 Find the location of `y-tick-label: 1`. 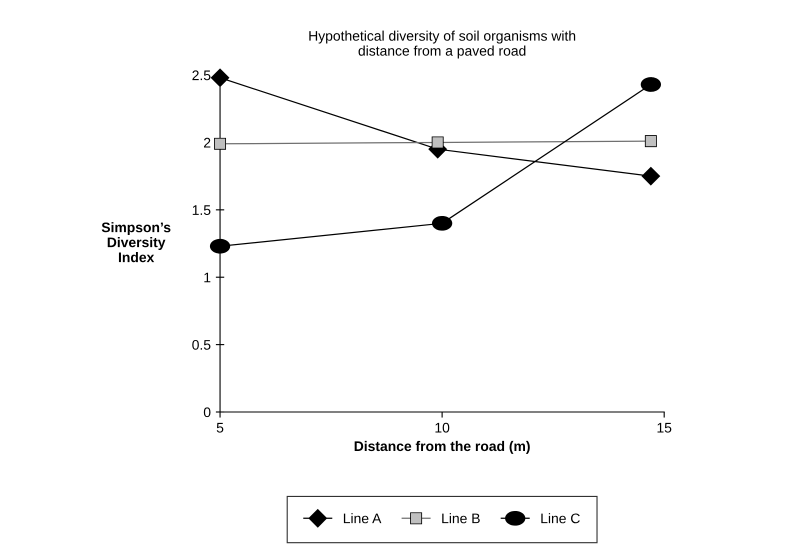

y-tick-label: 1 is located at coordinates (207, 277).